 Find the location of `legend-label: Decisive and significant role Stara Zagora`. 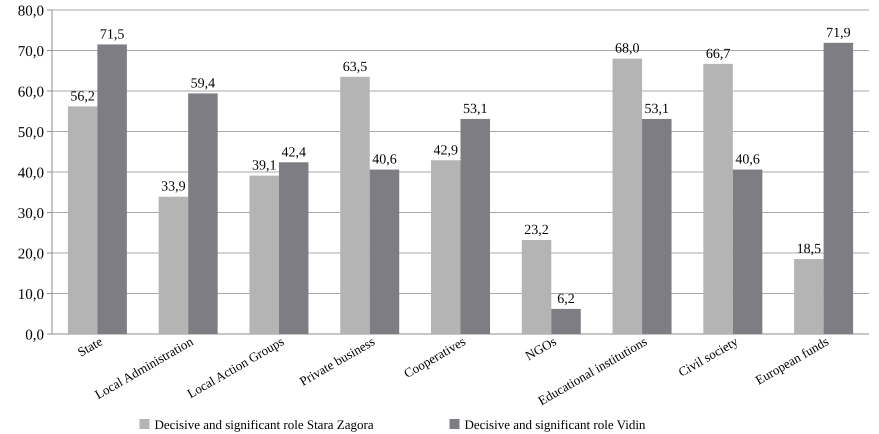

legend-label: Decisive and significant role Stara Zagora is located at coordinates (264, 424).